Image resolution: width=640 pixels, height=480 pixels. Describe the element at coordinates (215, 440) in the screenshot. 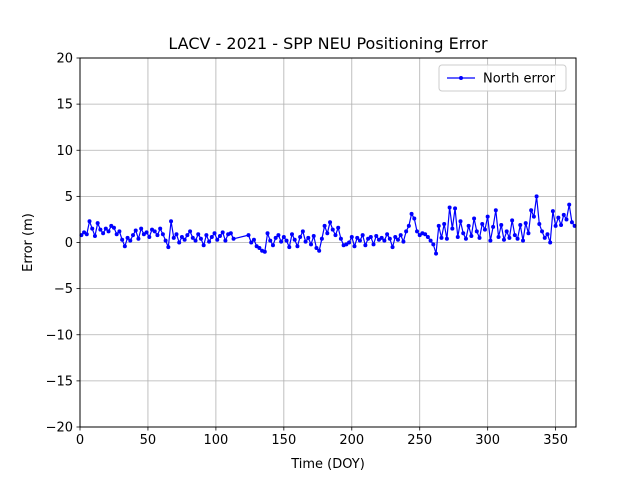

I see `x-tick-label: 100` at that location.